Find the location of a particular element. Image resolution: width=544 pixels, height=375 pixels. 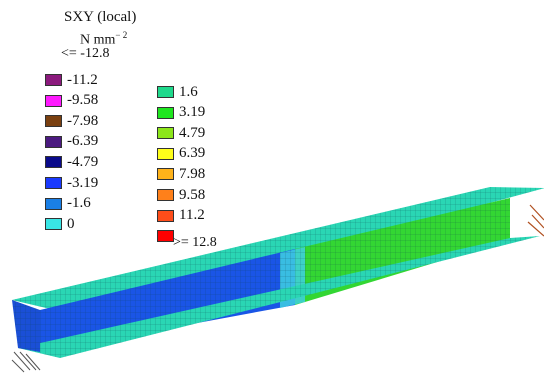

legend-item: 7.98 is located at coordinates (181, 174).